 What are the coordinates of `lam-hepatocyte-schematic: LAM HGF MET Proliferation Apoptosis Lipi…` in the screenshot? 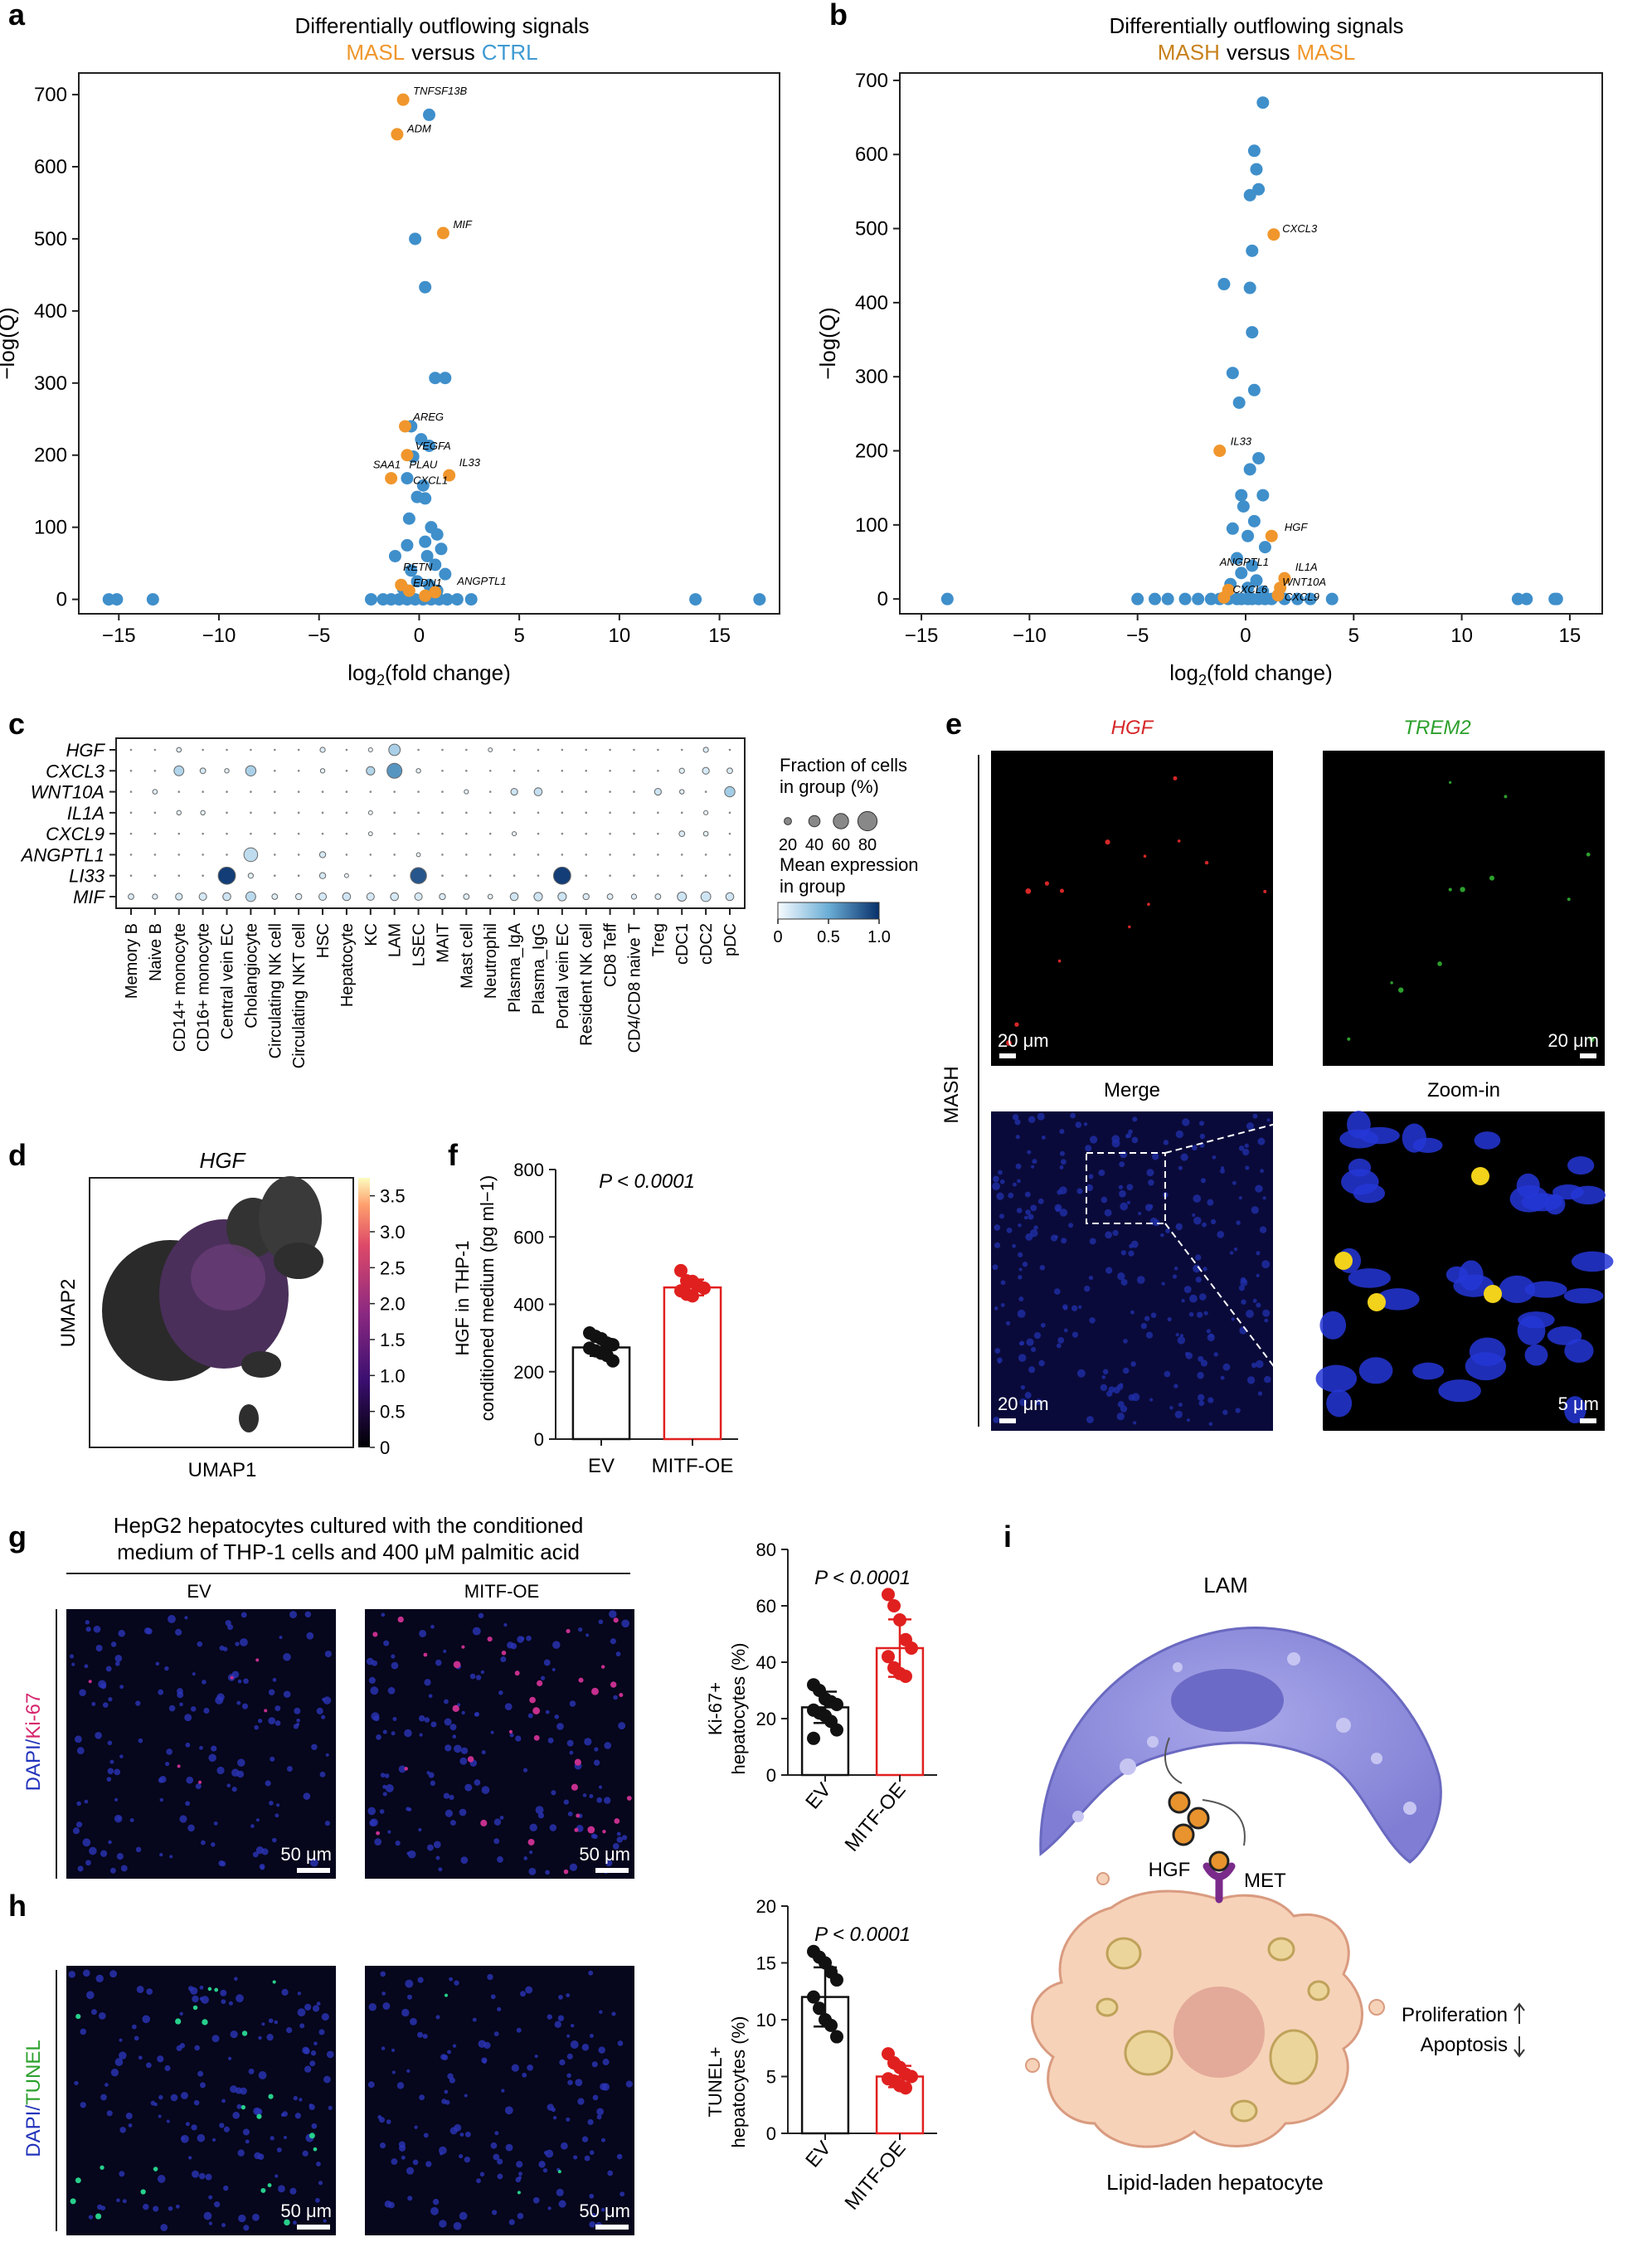 It's located at (1275, 1884).